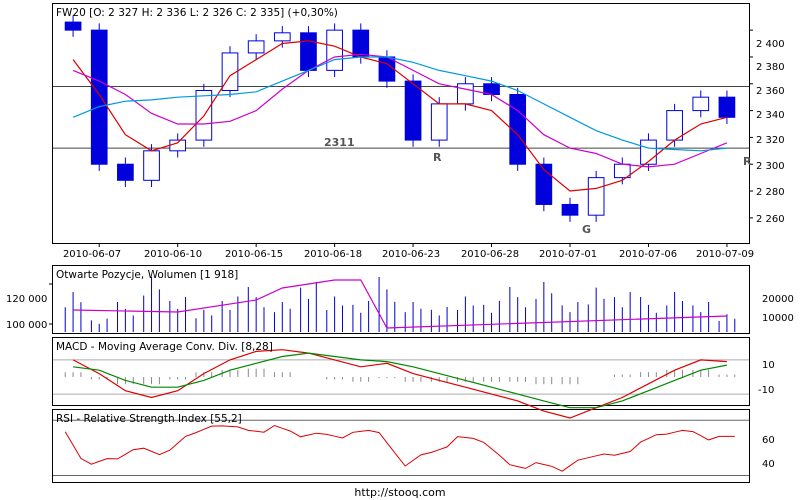 This screenshot has height=500, width=800. Describe the element at coordinates (568, 254) in the screenshot. I see `x-tick-label: 2010-07-01` at that location.